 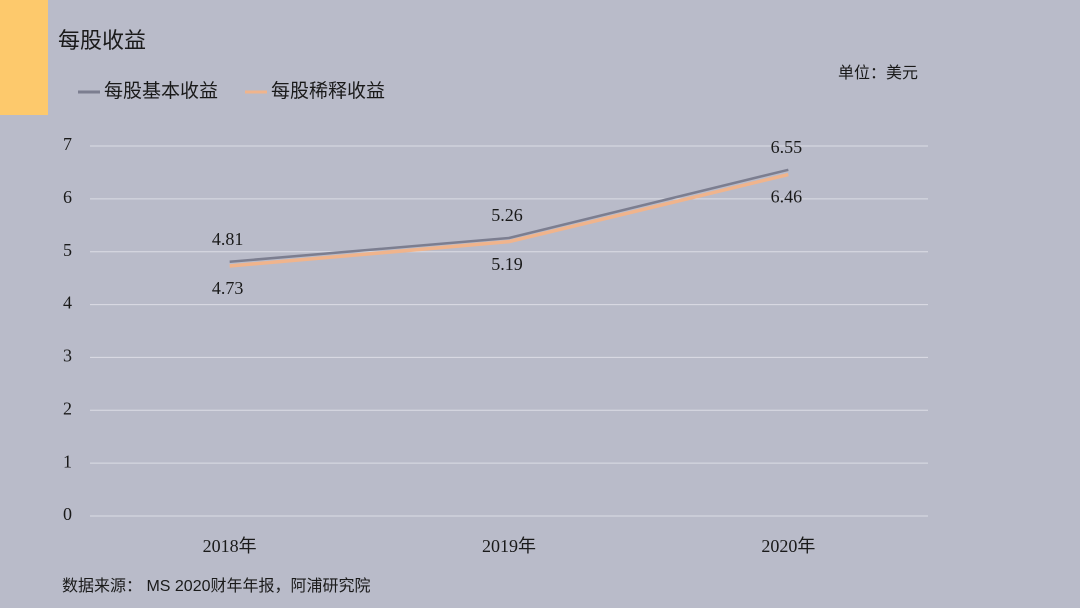 What do you see at coordinates (67, 250) in the screenshot?
I see `y-tick-label: 5` at bounding box center [67, 250].